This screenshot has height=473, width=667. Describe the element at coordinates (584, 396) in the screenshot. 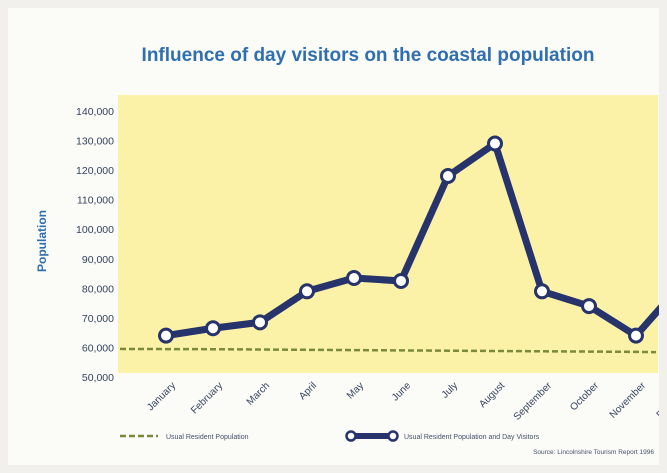

I see `x-tick-label: October` at that location.